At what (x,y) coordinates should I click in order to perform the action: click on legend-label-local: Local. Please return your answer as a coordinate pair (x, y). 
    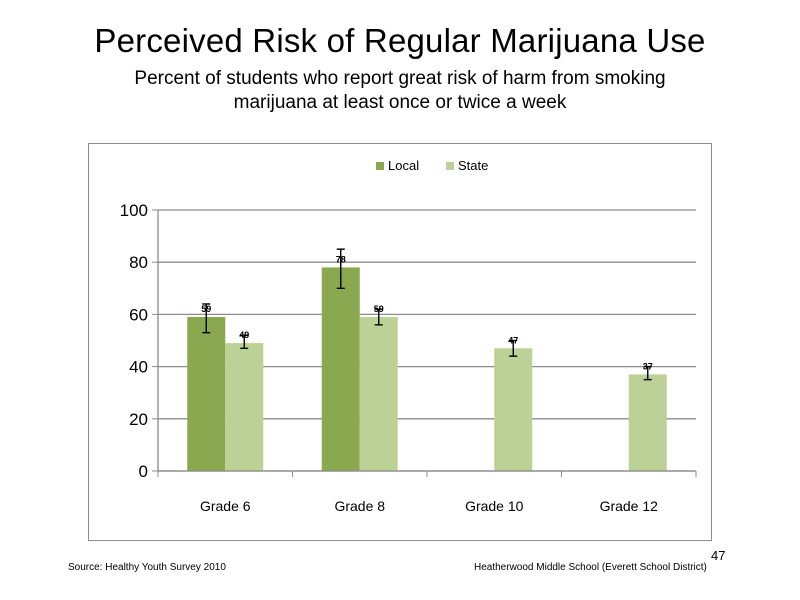
    Looking at the image, I should click on (403, 165).